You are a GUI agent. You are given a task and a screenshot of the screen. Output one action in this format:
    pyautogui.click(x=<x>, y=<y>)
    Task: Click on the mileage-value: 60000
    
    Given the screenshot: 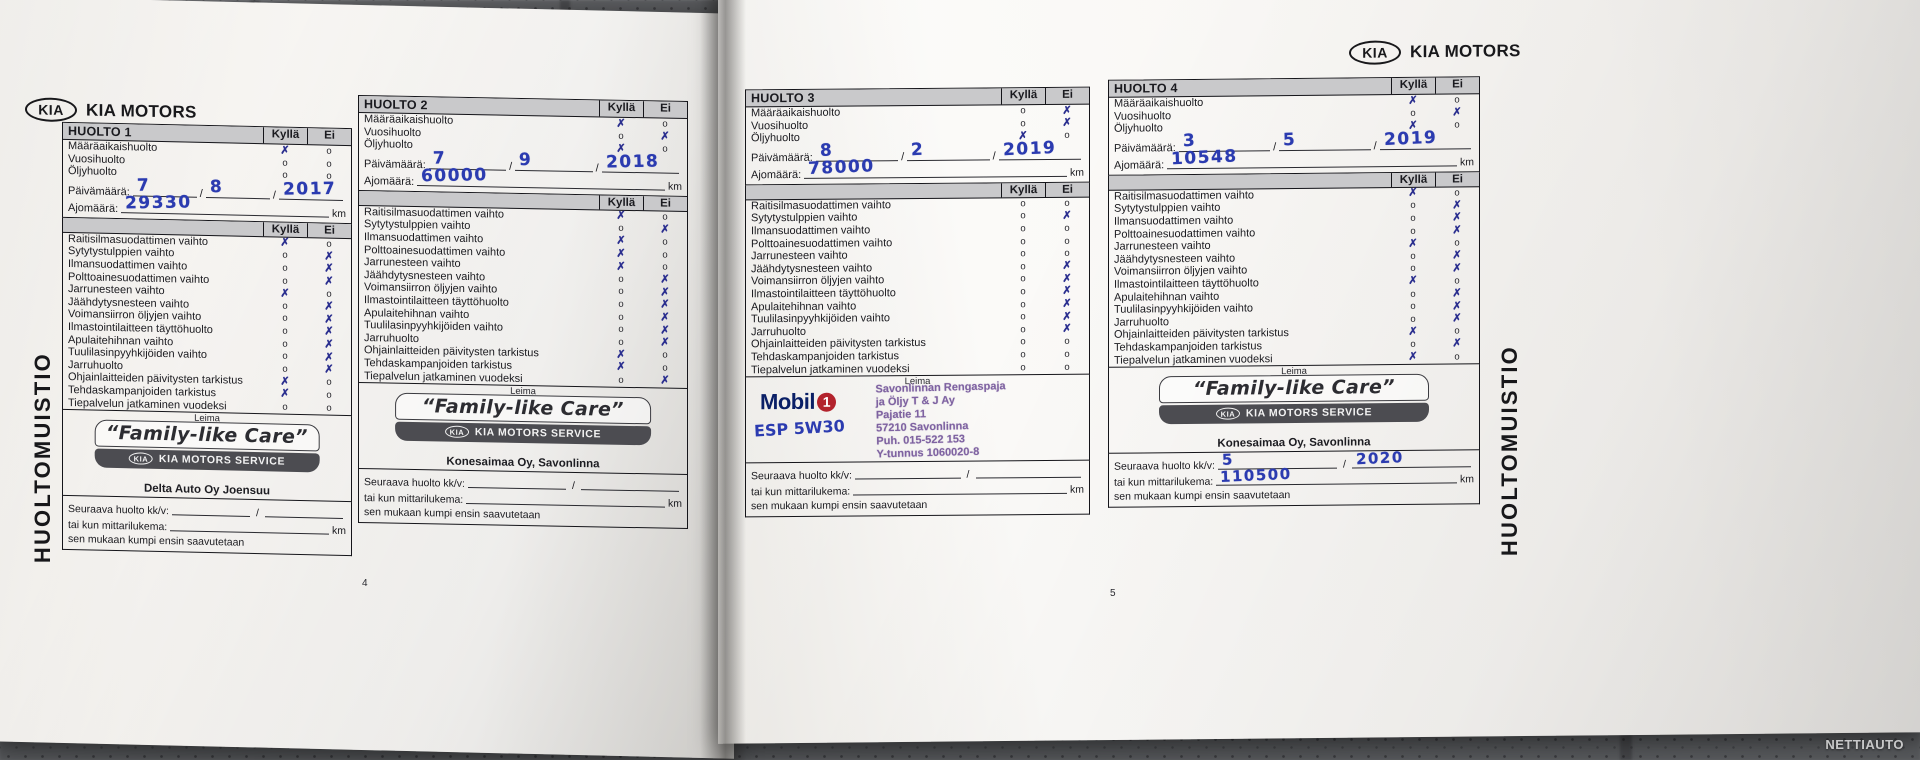 What is the action you would take?
    pyautogui.click(x=541, y=178)
    